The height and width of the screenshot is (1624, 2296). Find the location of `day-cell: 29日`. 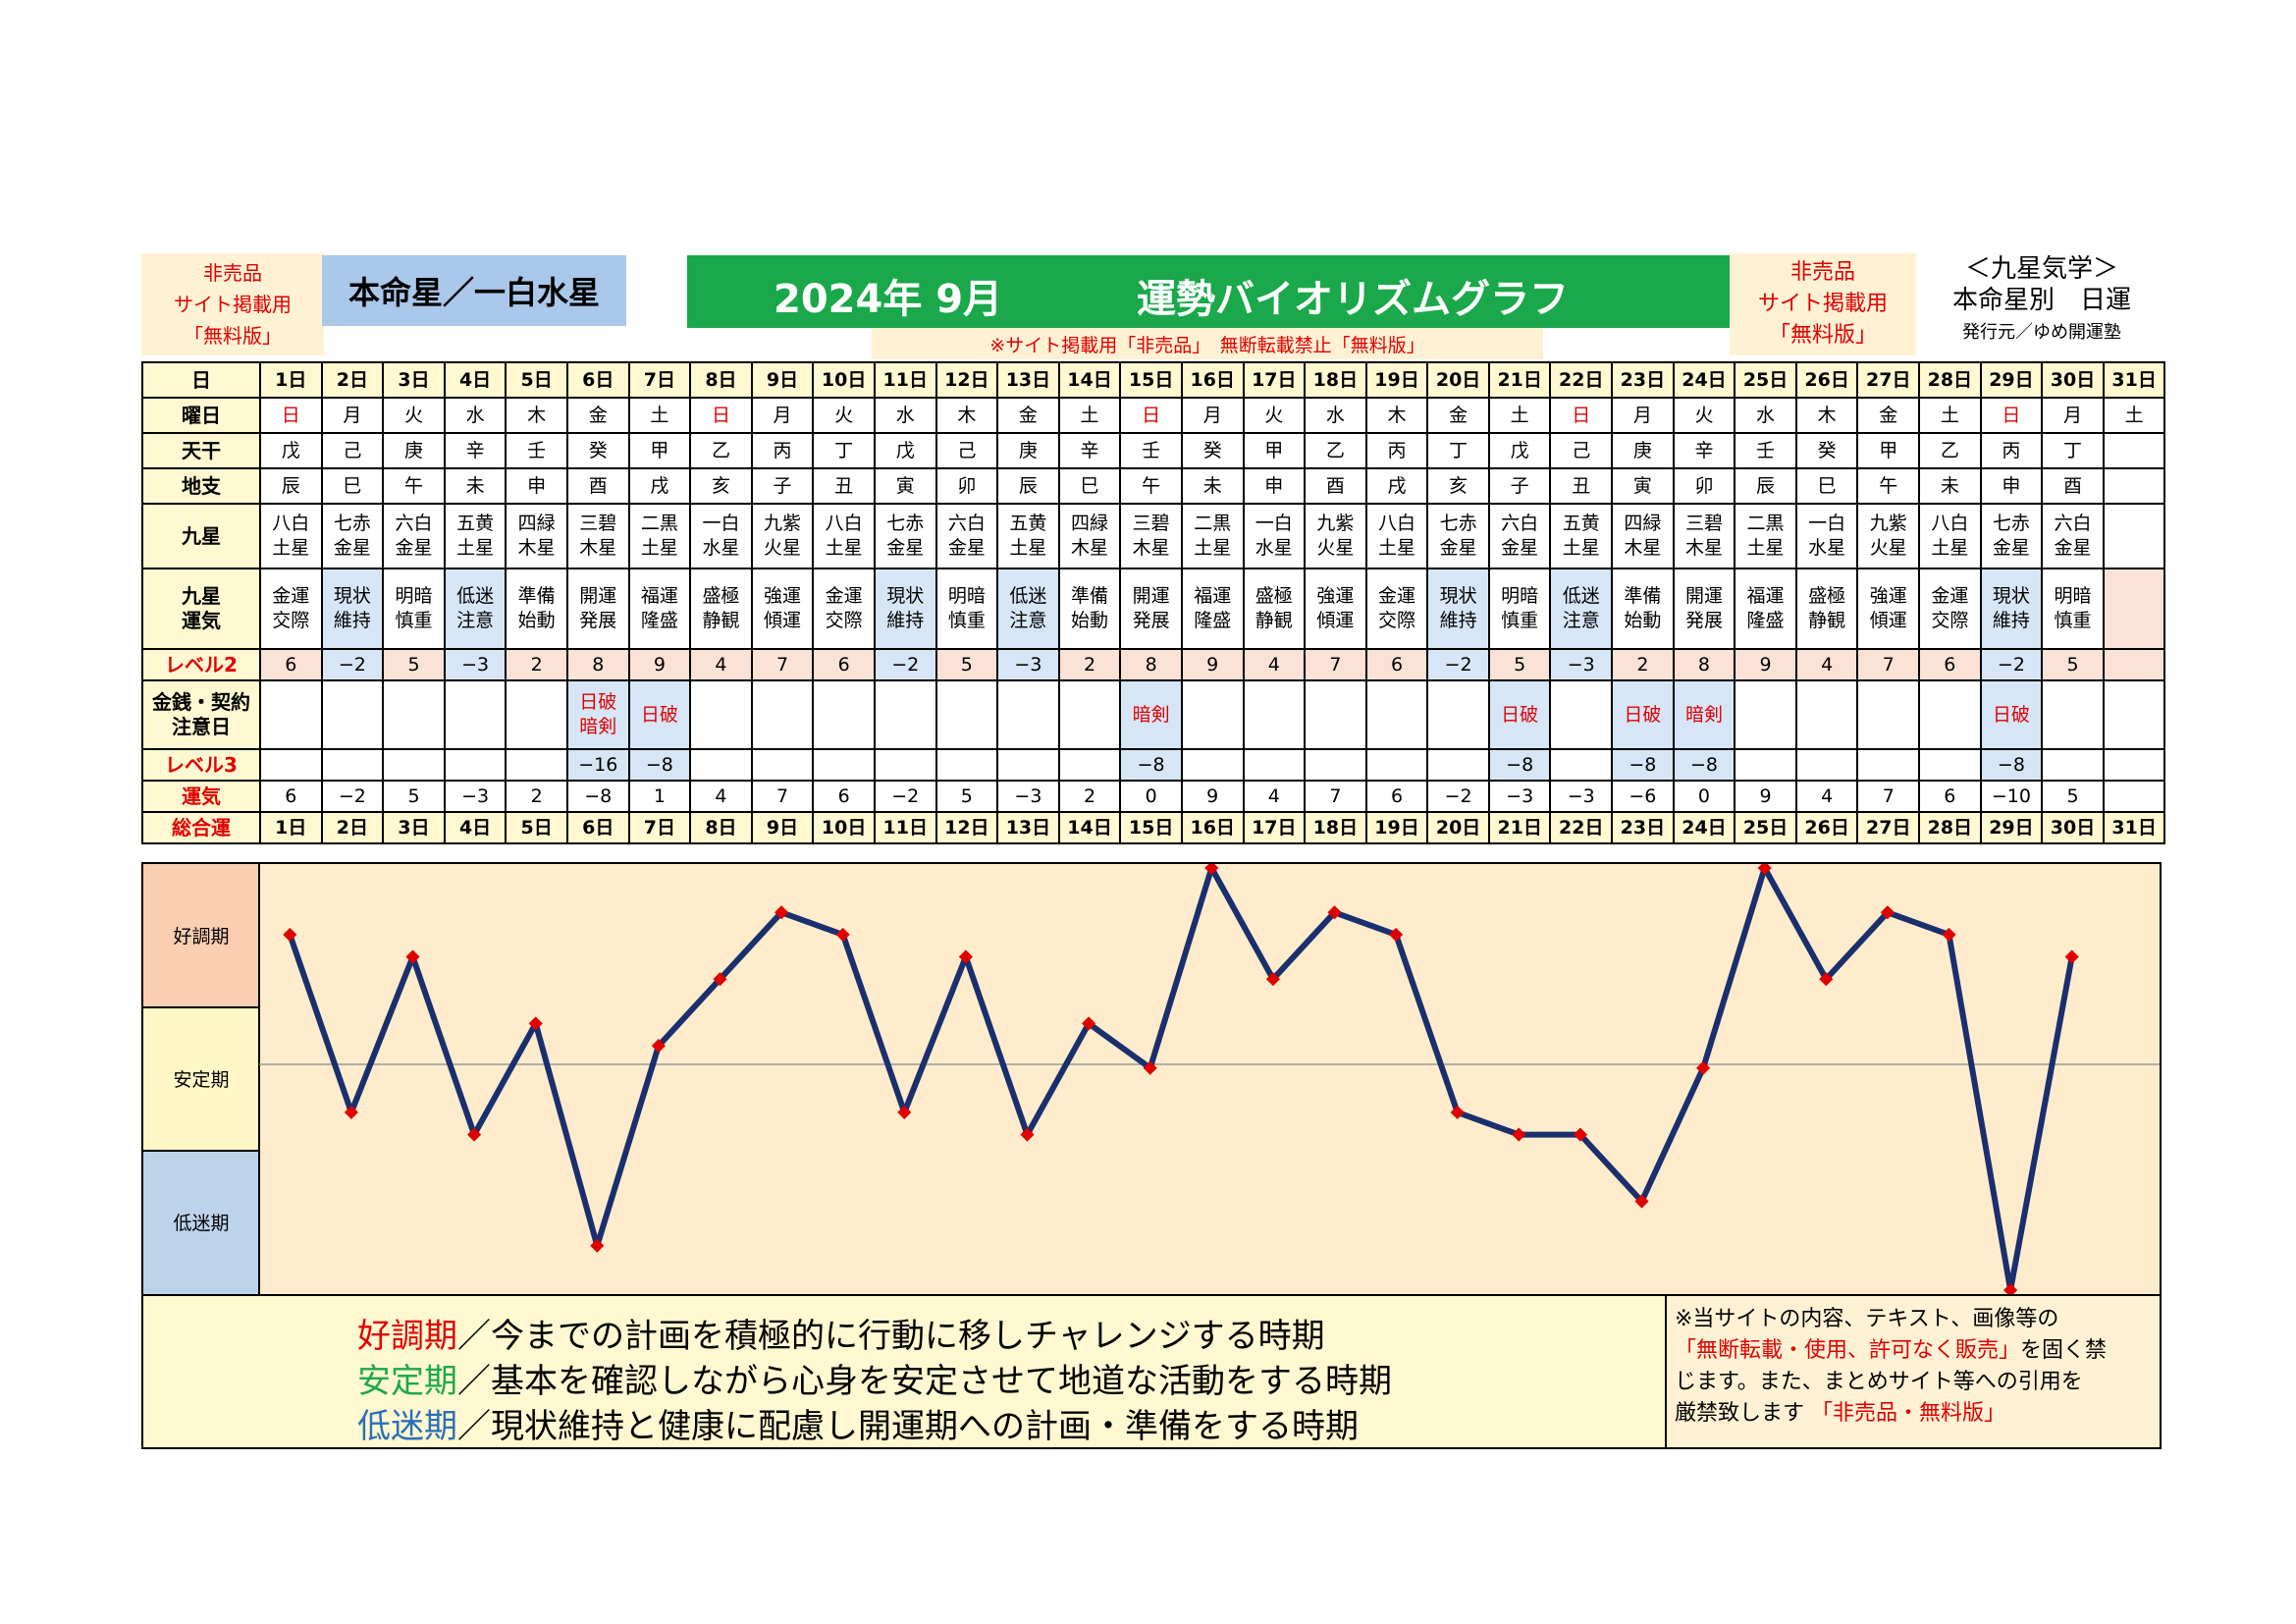

day-cell: 29日 is located at coordinates (2012, 827).